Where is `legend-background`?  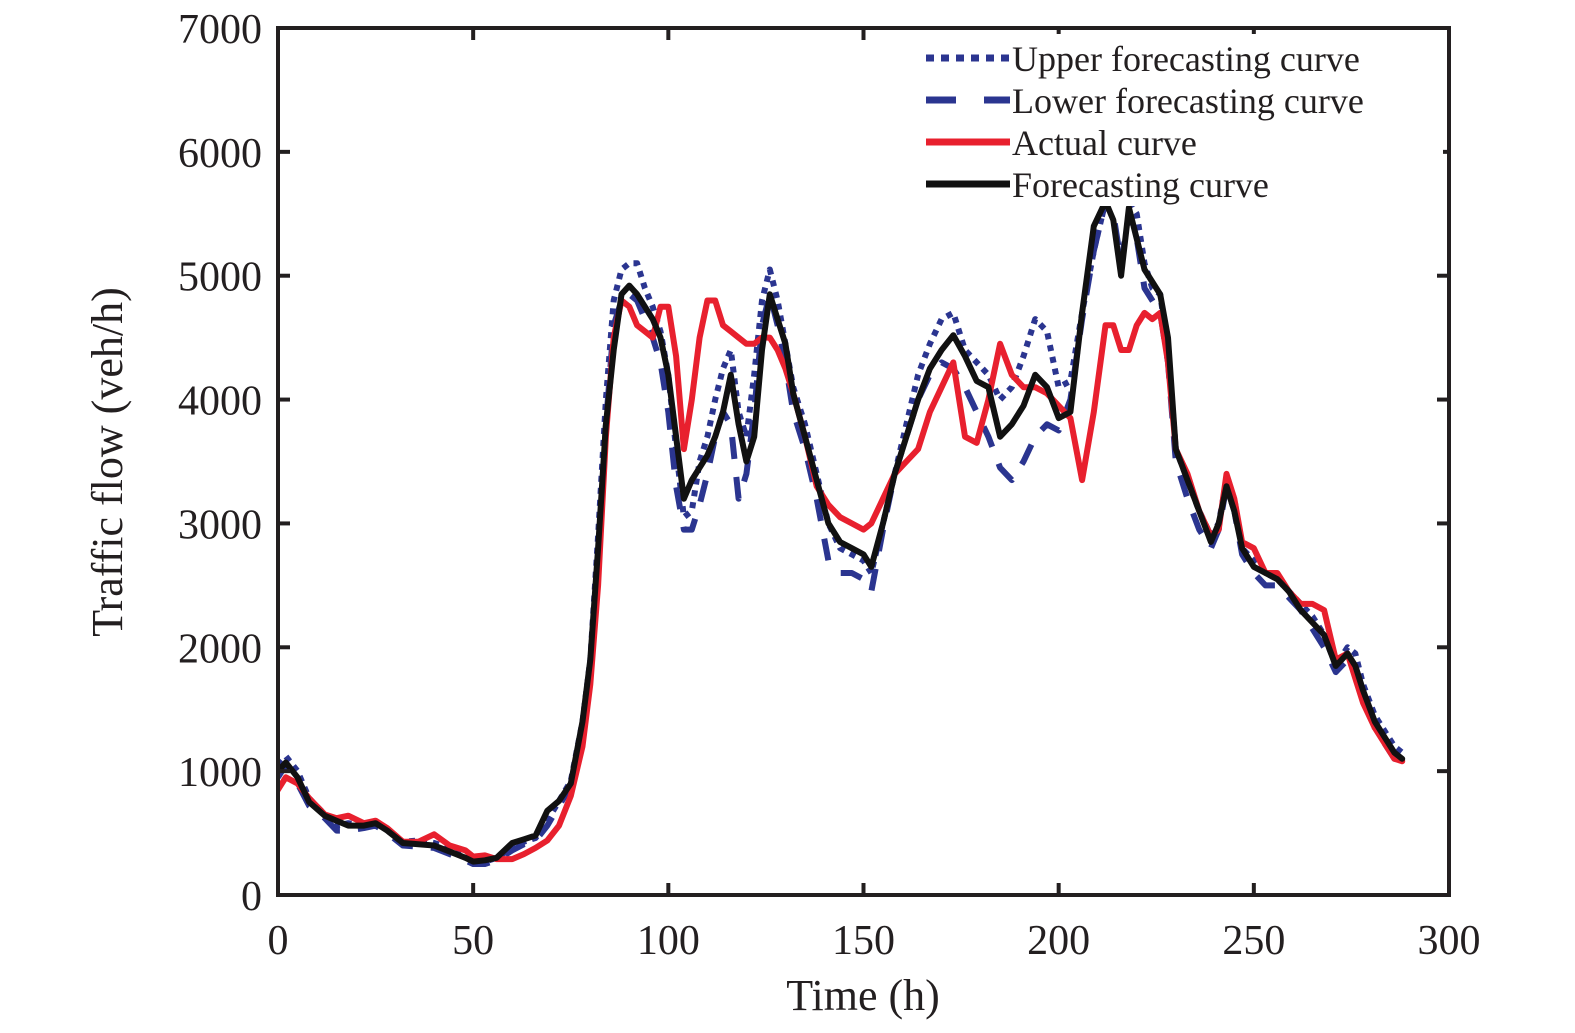
legend-background is located at coordinates (1179, 120).